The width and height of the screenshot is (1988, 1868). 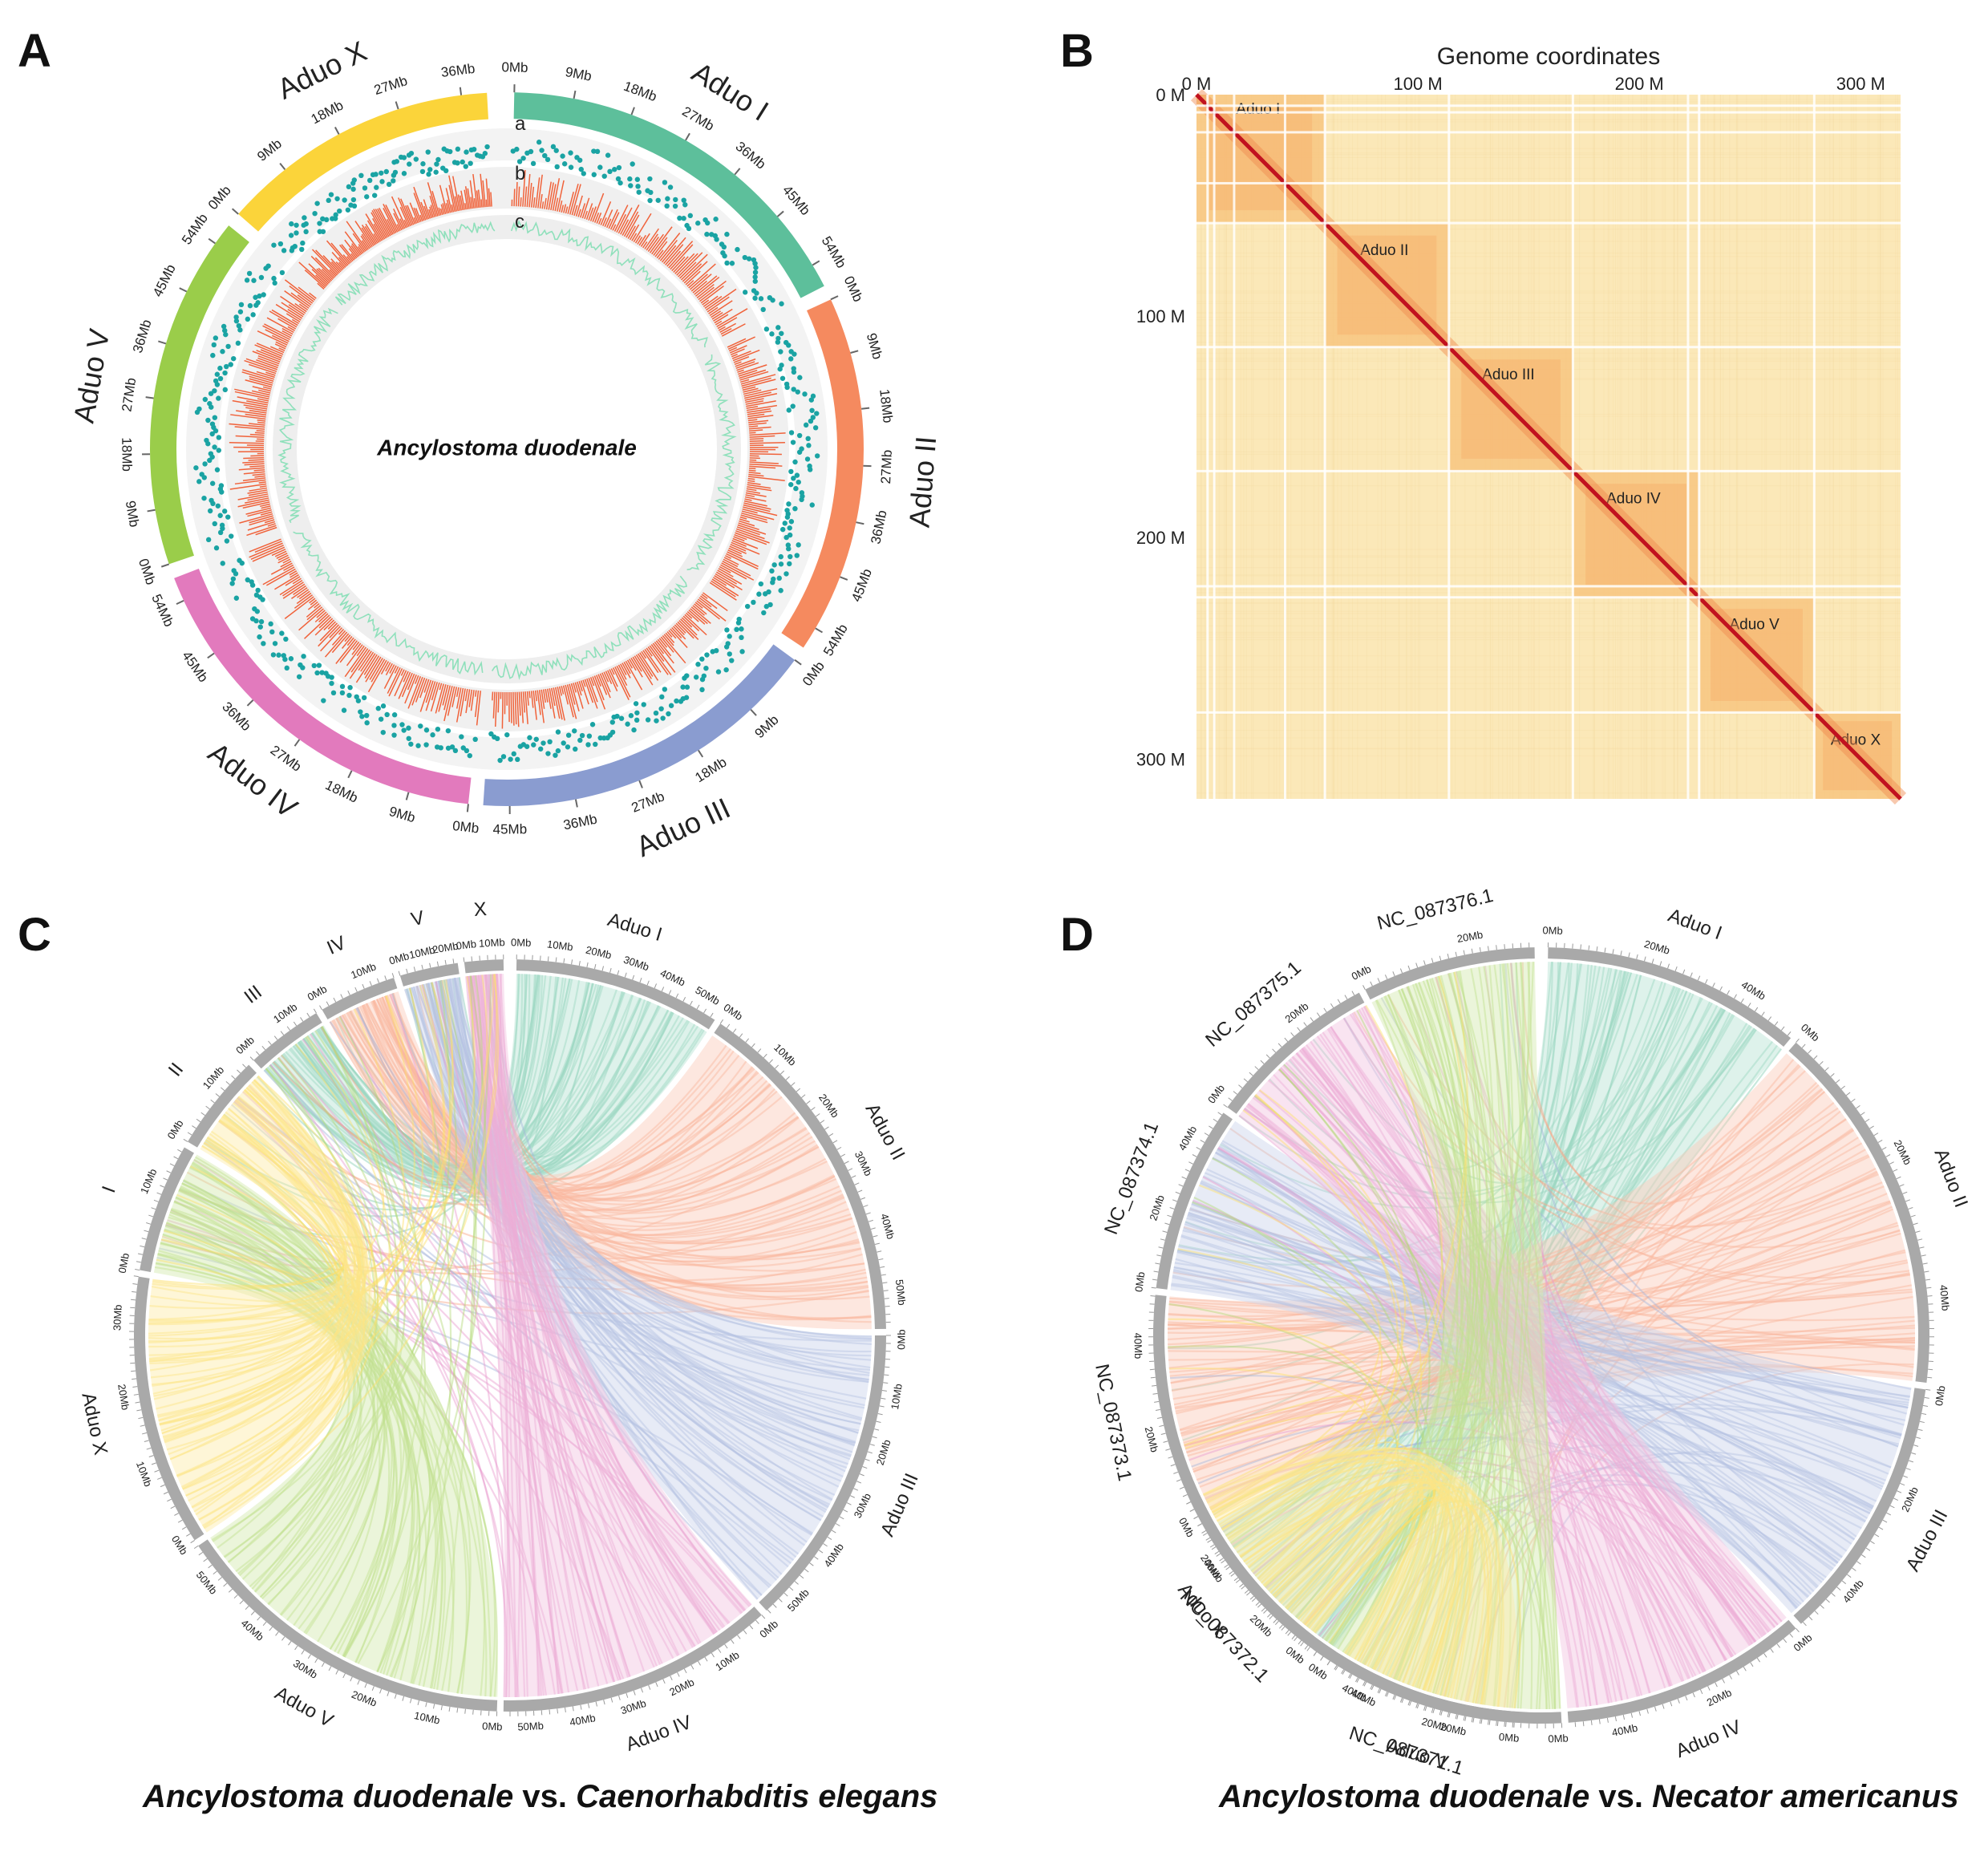 I want to click on hic-gap-v, so click(x=1449, y=447).